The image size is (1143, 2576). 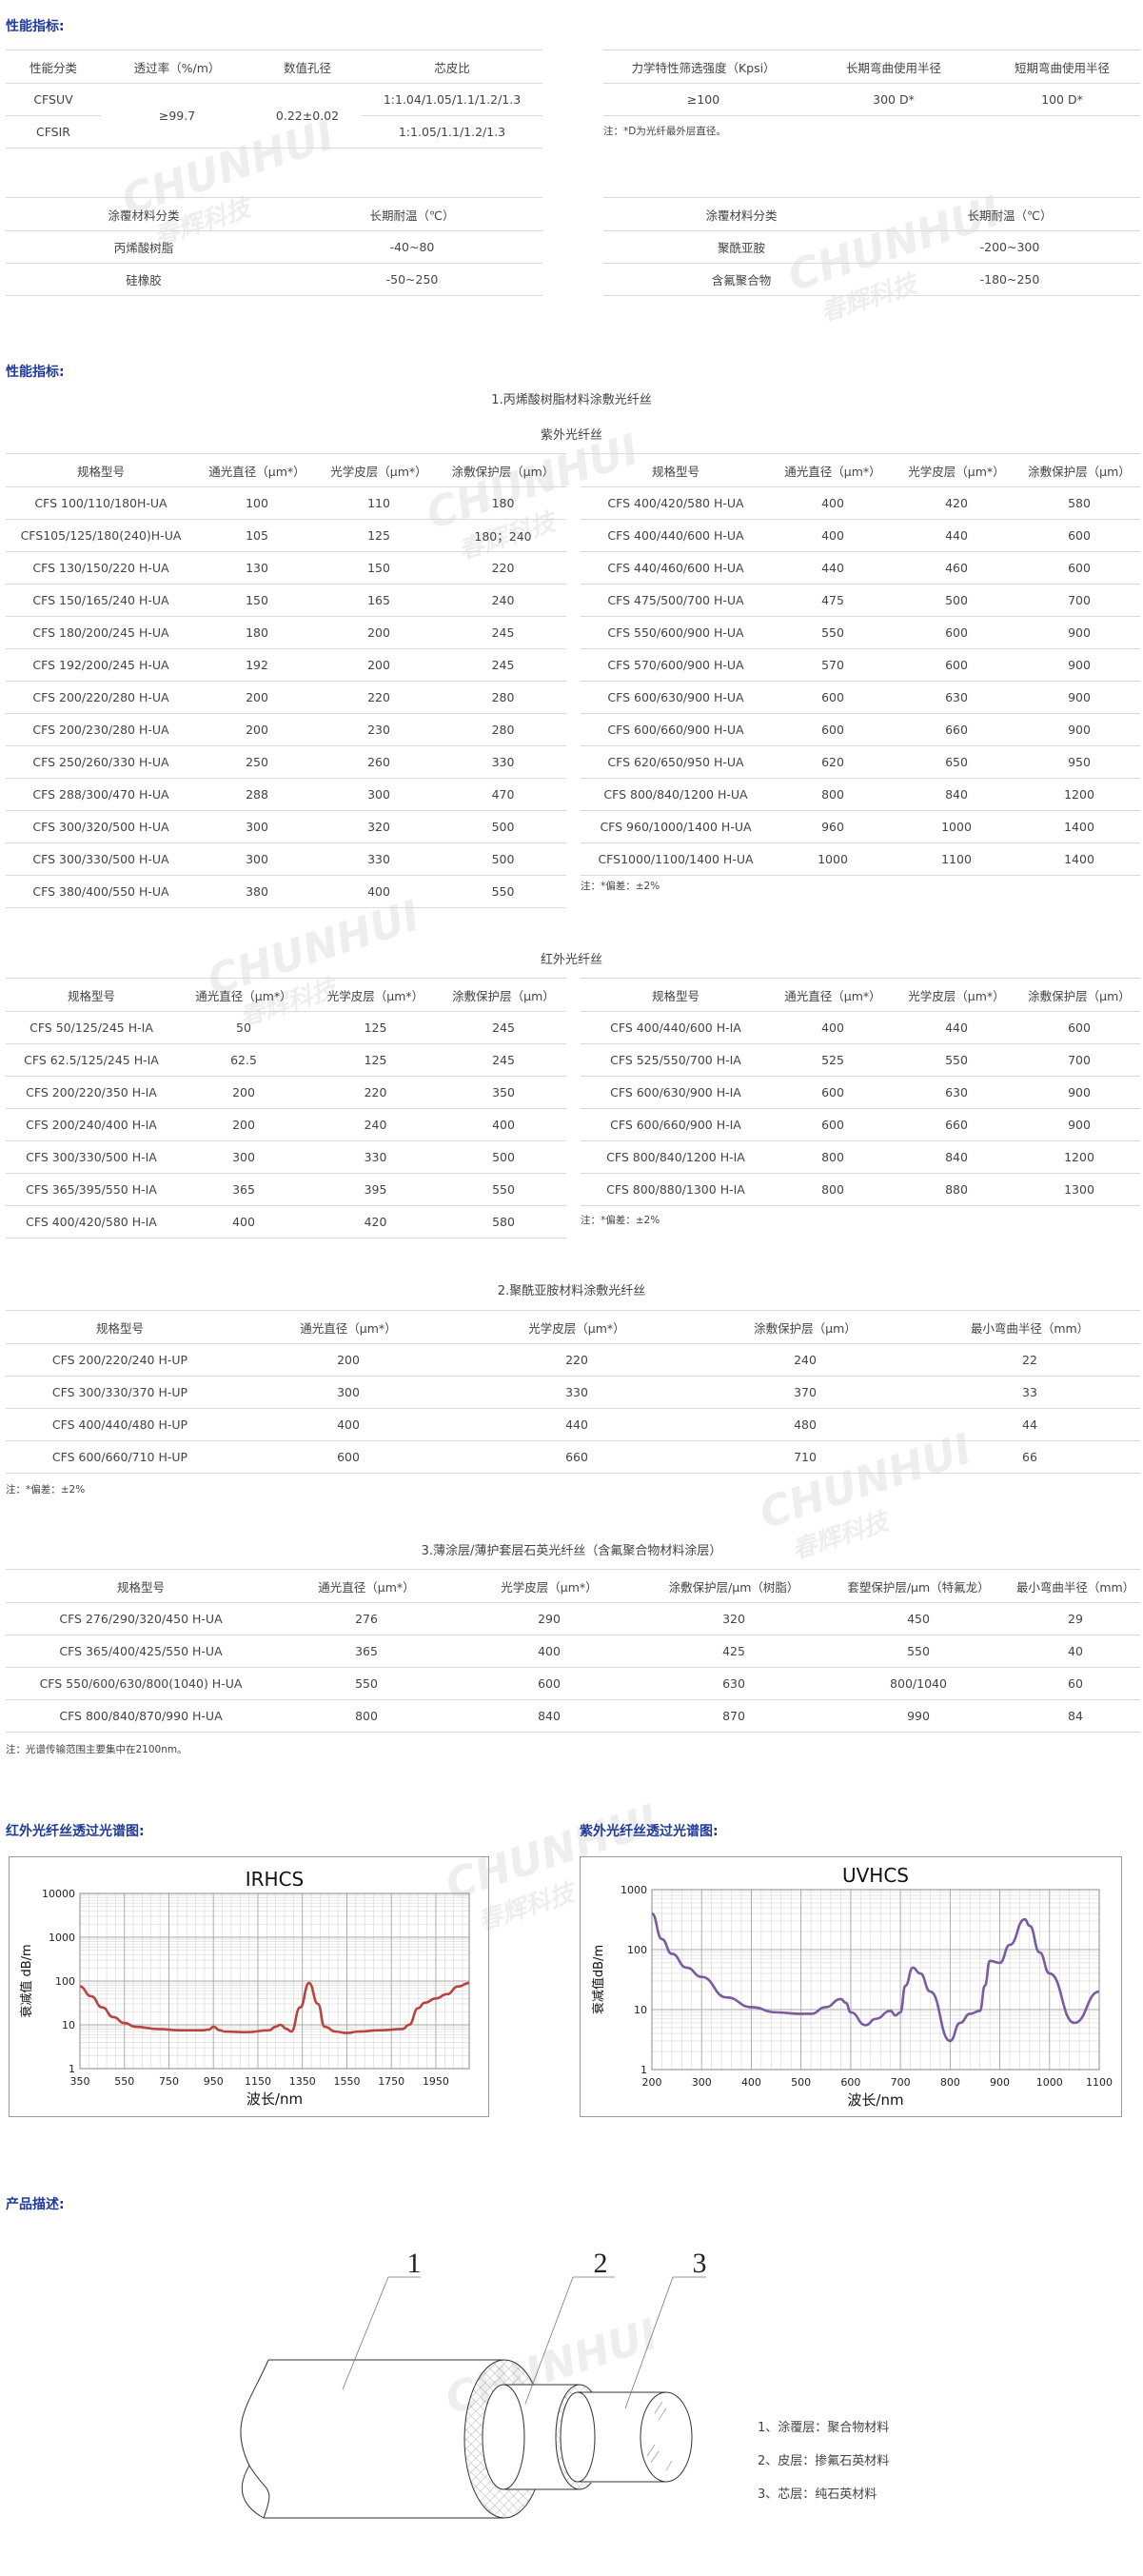 I want to click on header-cell: 长期耐温（℃）, so click(x=1009, y=214).